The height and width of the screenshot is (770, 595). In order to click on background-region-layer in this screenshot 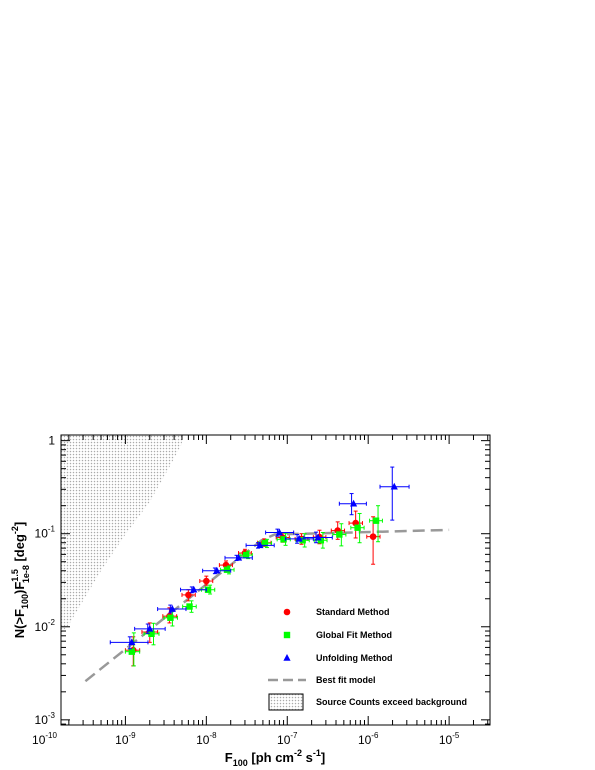, I will do `click(122, 534)`.